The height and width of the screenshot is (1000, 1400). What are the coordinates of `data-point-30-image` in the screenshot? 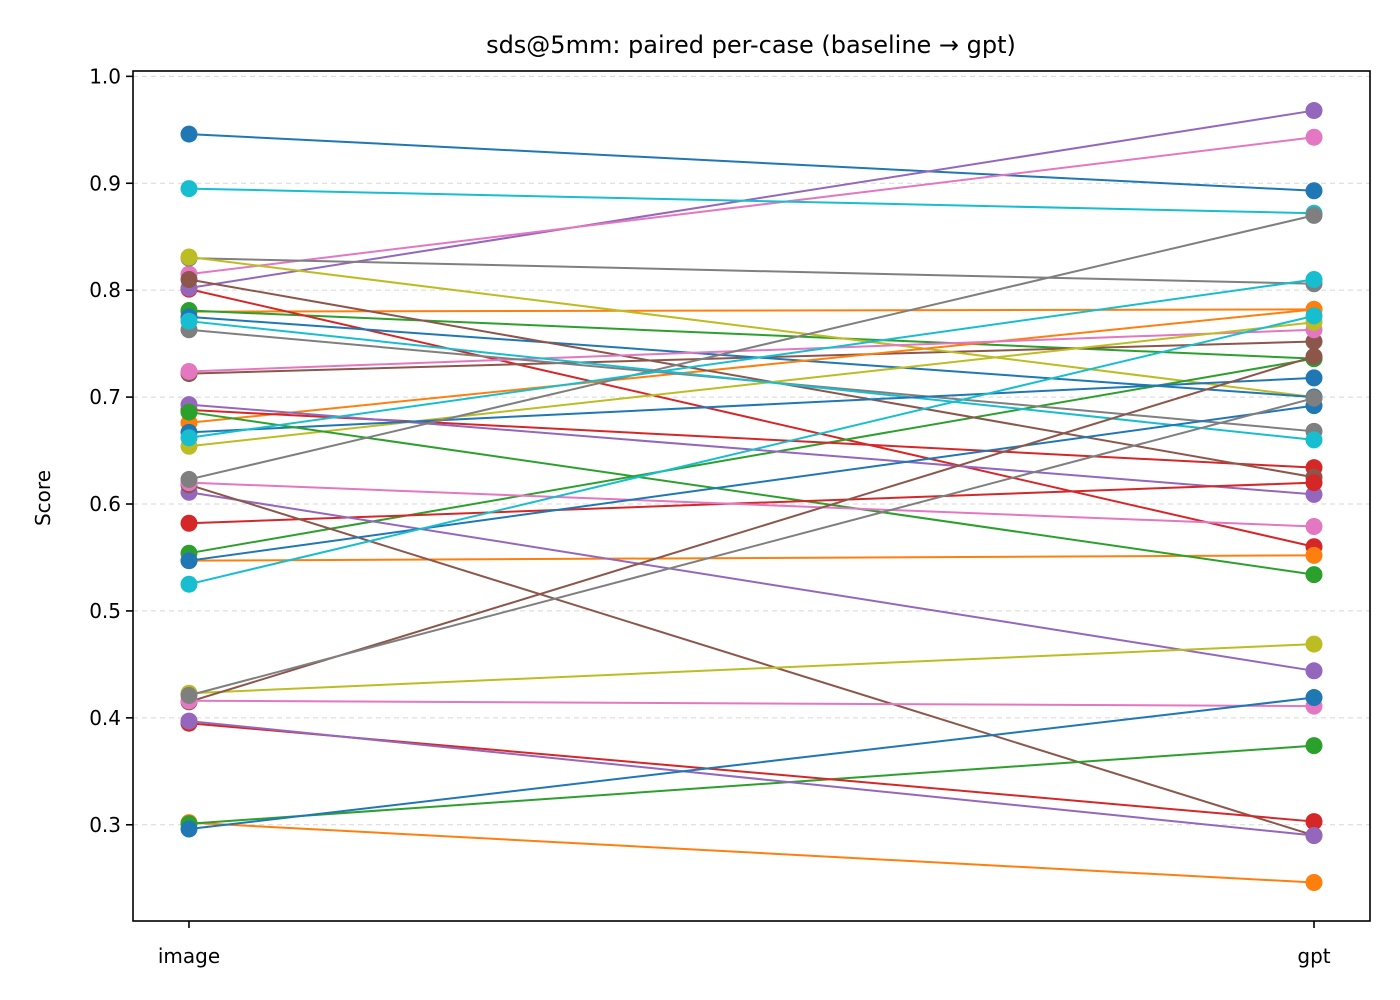 It's located at (189, 438).